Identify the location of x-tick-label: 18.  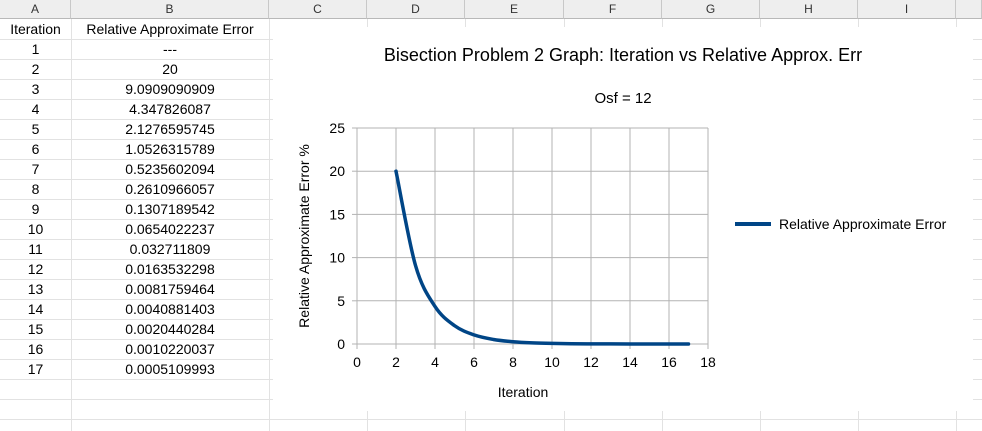
(708, 362).